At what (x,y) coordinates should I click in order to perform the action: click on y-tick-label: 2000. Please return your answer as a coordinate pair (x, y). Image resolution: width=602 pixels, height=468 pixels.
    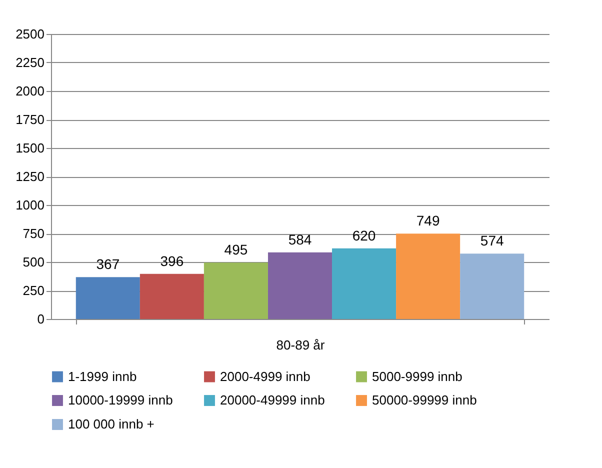
    Looking at the image, I should click on (30, 91).